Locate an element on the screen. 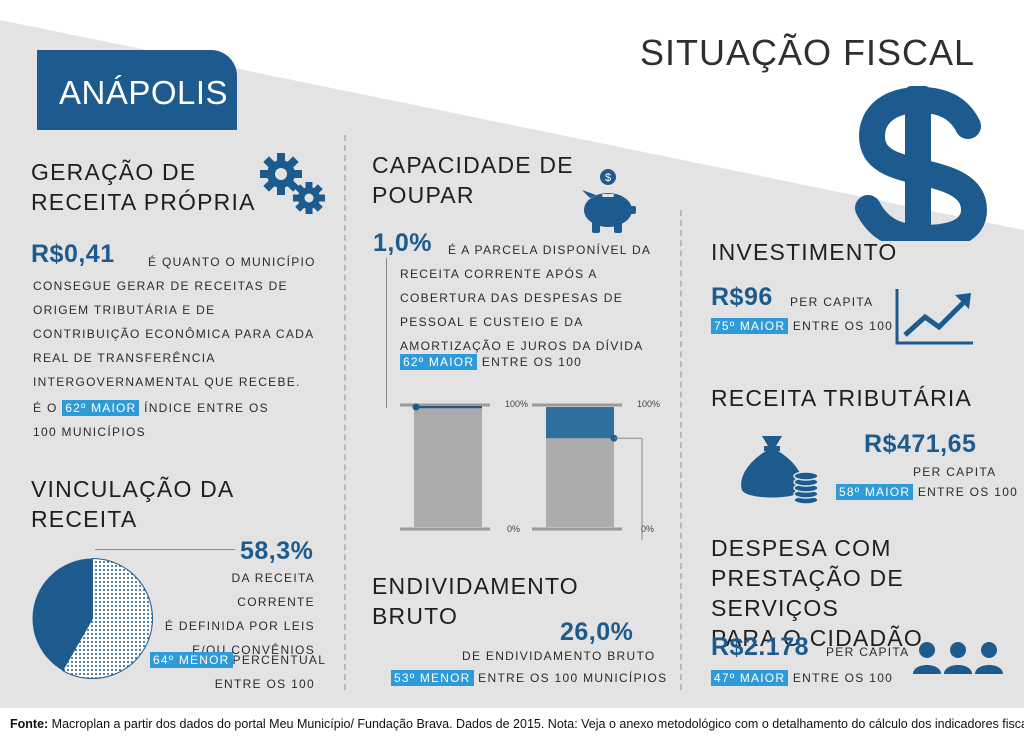 This screenshot has height=745, width=1024. title-line: POUPAR is located at coordinates (423, 195).